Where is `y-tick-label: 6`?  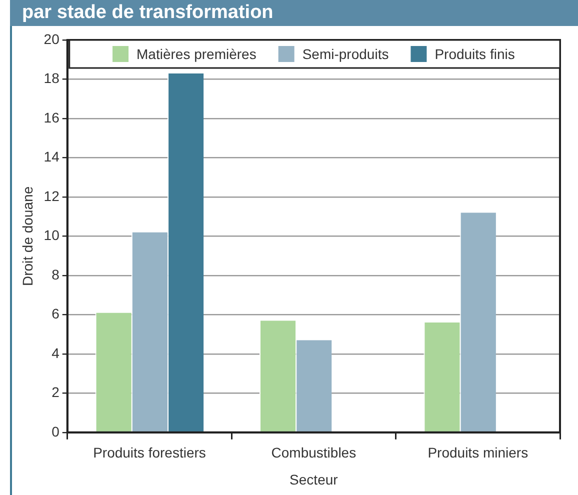
y-tick-label: 6 is located at coordinates (56, 314).